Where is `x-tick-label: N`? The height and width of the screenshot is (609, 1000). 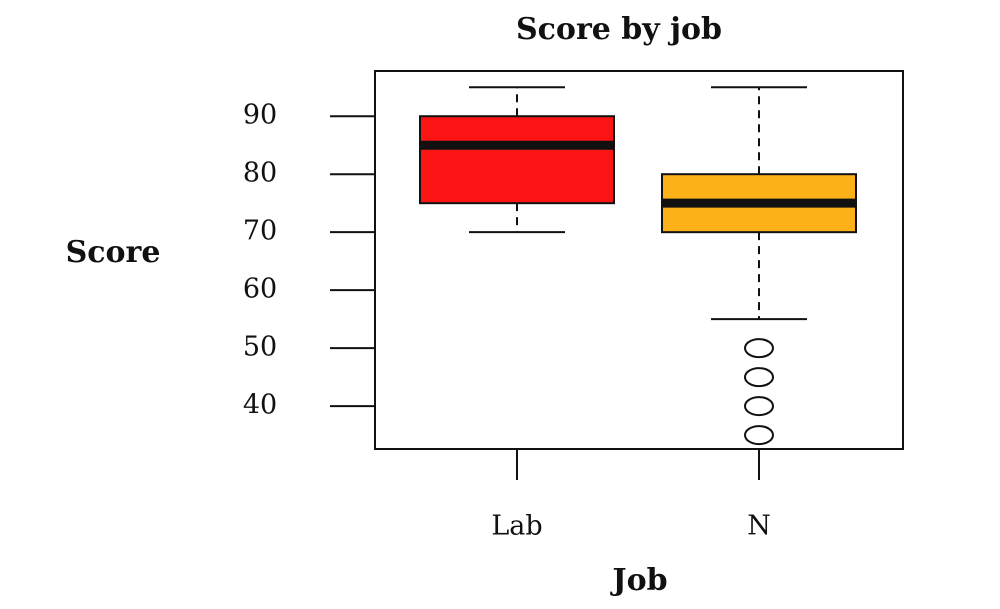
x-tick-label: N is located at coordinates (759, 526).